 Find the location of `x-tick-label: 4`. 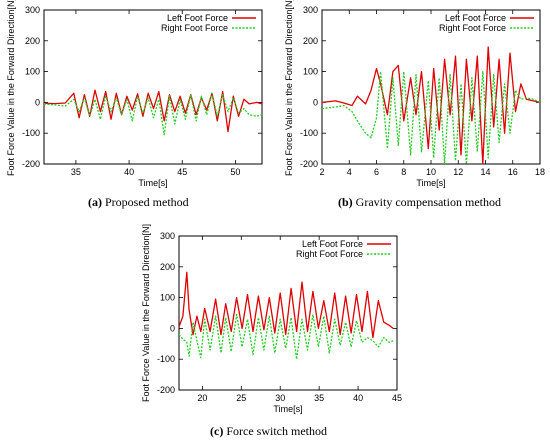

x-tick-label: 4 is located at coordinates (349, 172).